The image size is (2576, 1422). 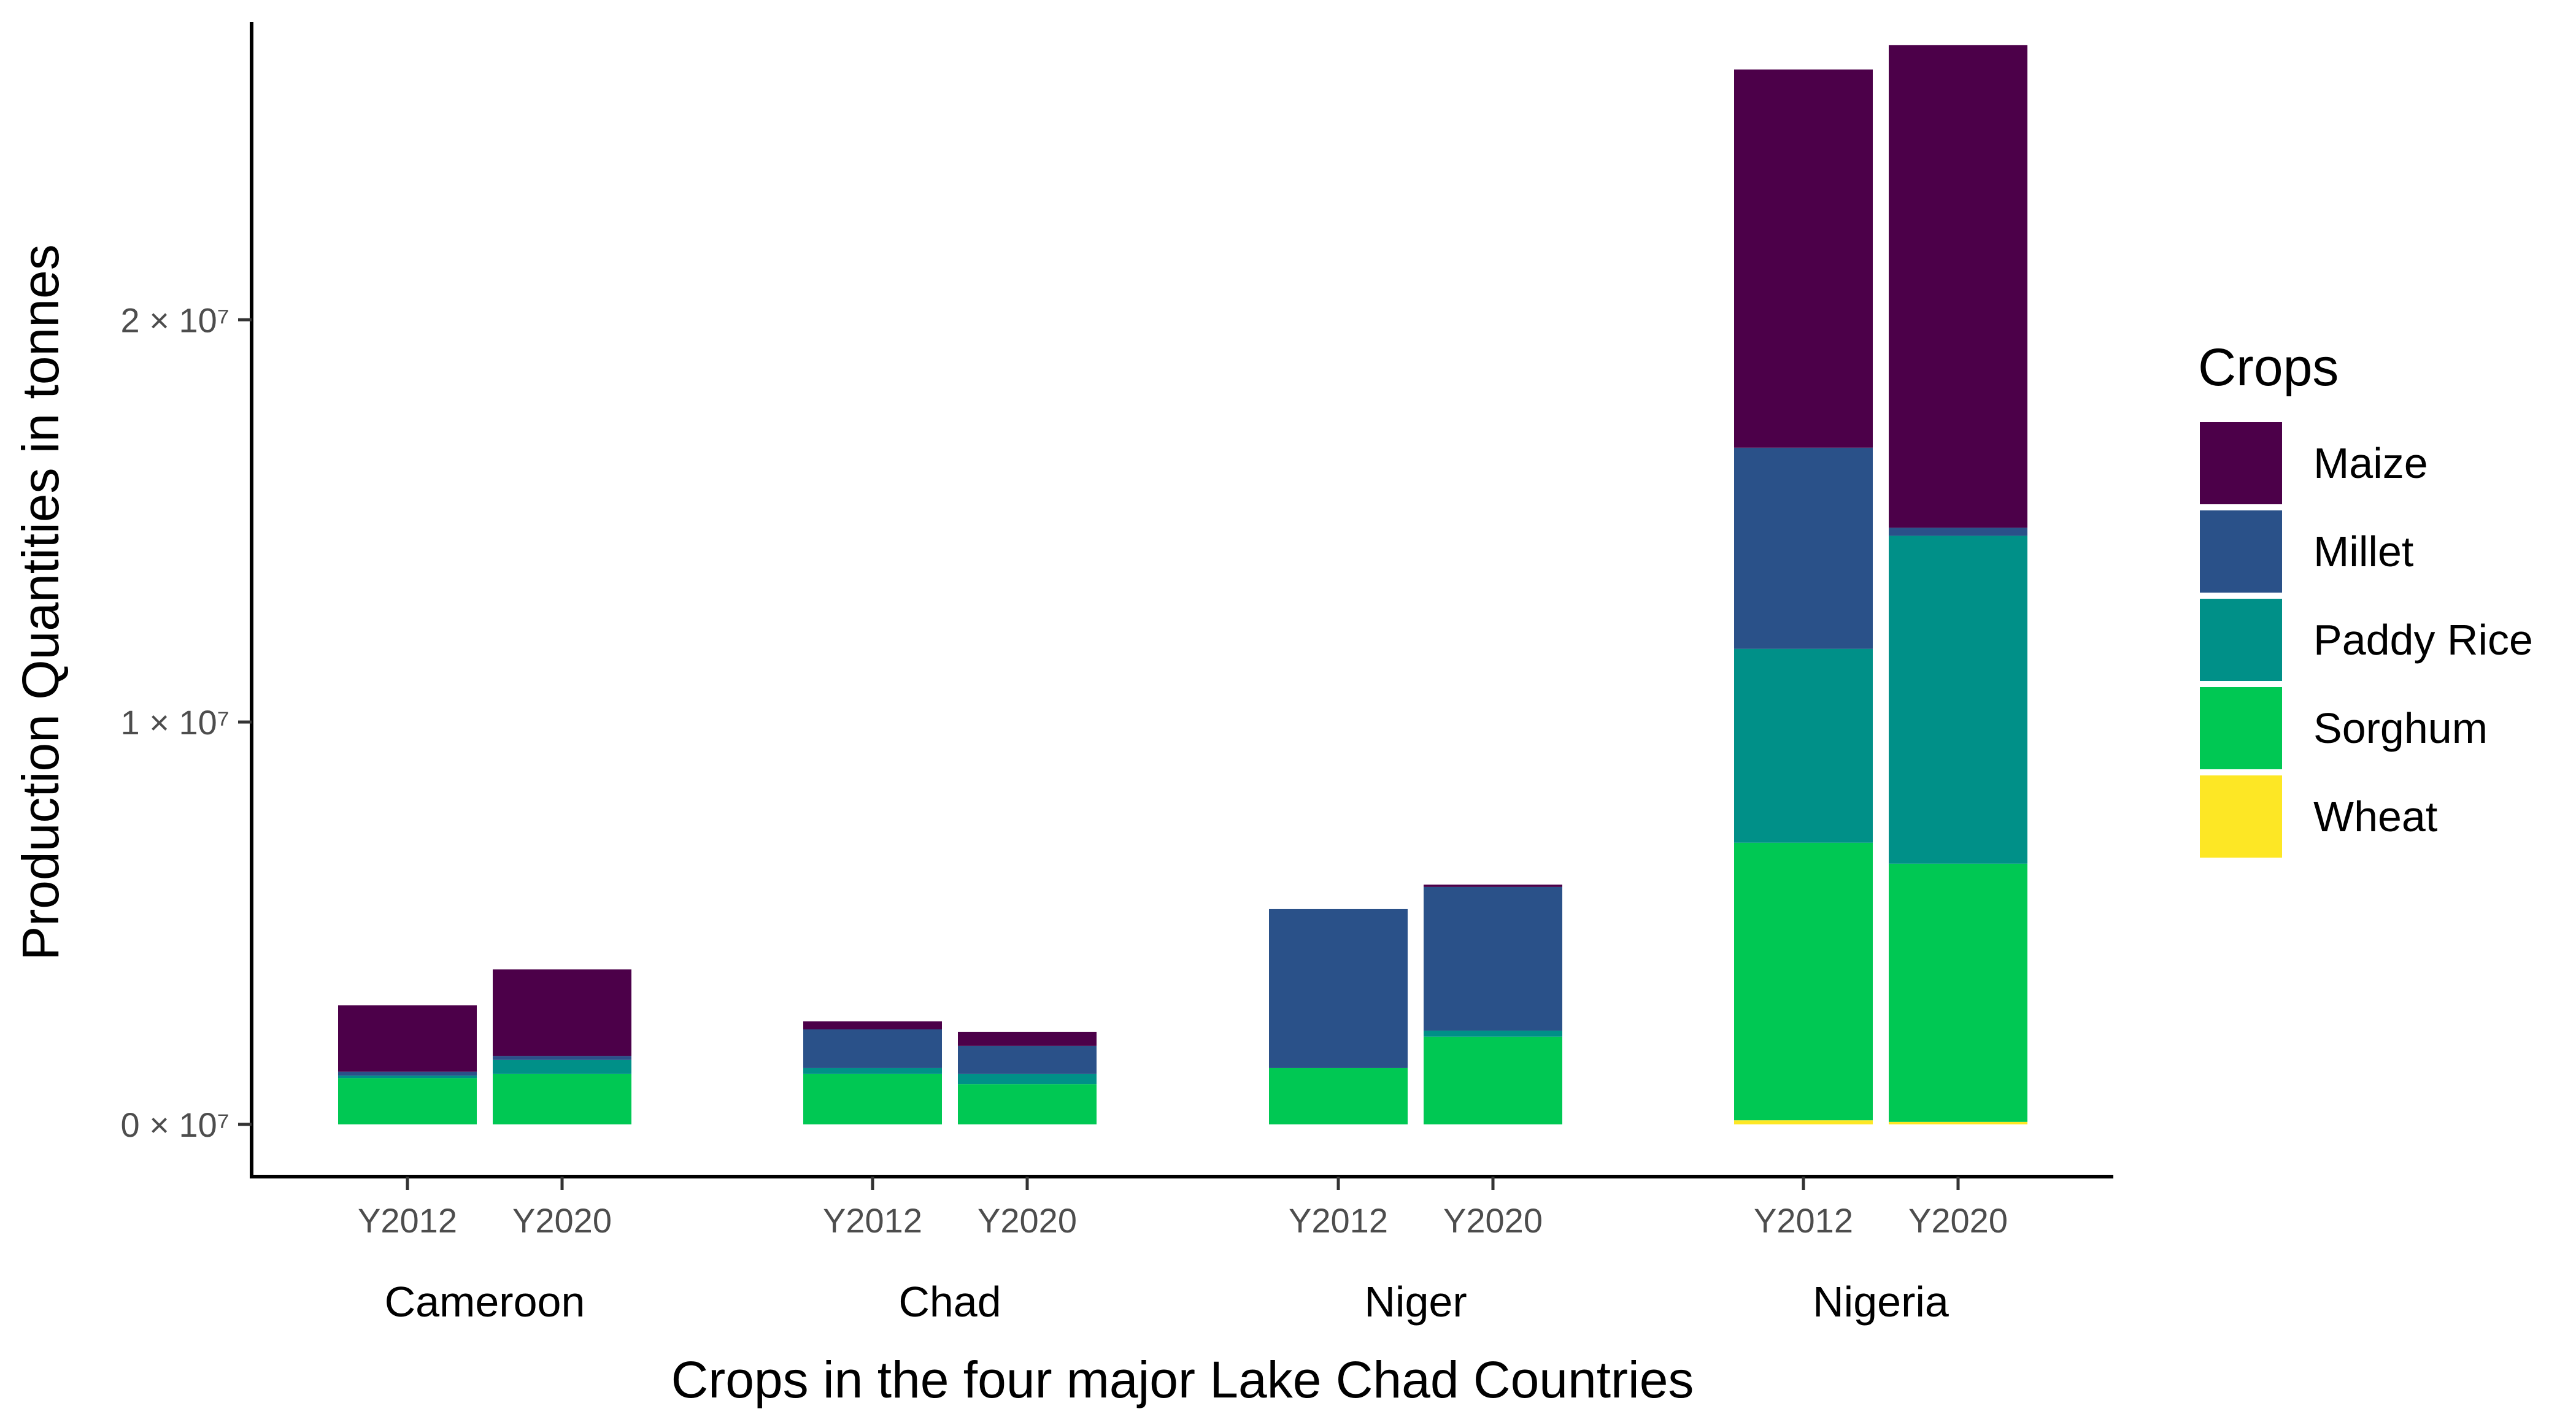 I want to click on bar-nigeria-y2012-sorghum, so click(x=1803, y=981).